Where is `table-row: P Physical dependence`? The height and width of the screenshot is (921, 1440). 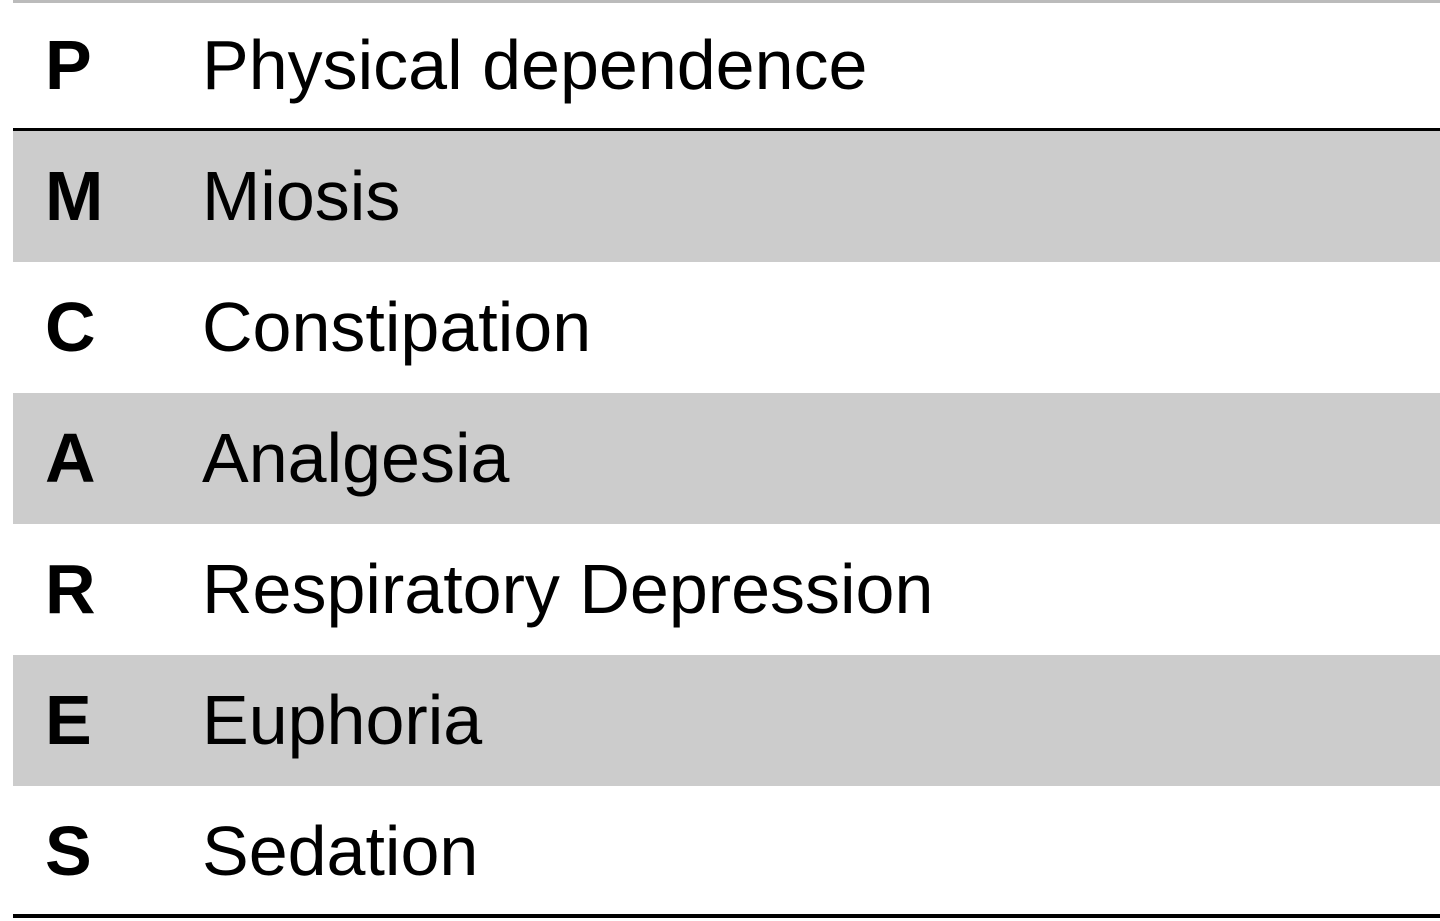 table-row: P Physical dependence is located at coordinates (726, 65).